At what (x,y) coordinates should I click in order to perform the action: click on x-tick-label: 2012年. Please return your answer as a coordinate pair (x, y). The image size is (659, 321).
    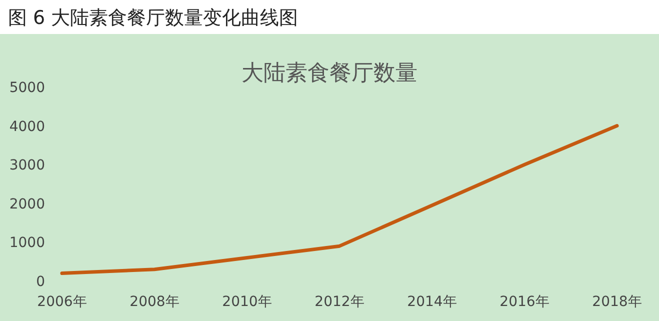
    Looking at the image, I should click on (339, 302).